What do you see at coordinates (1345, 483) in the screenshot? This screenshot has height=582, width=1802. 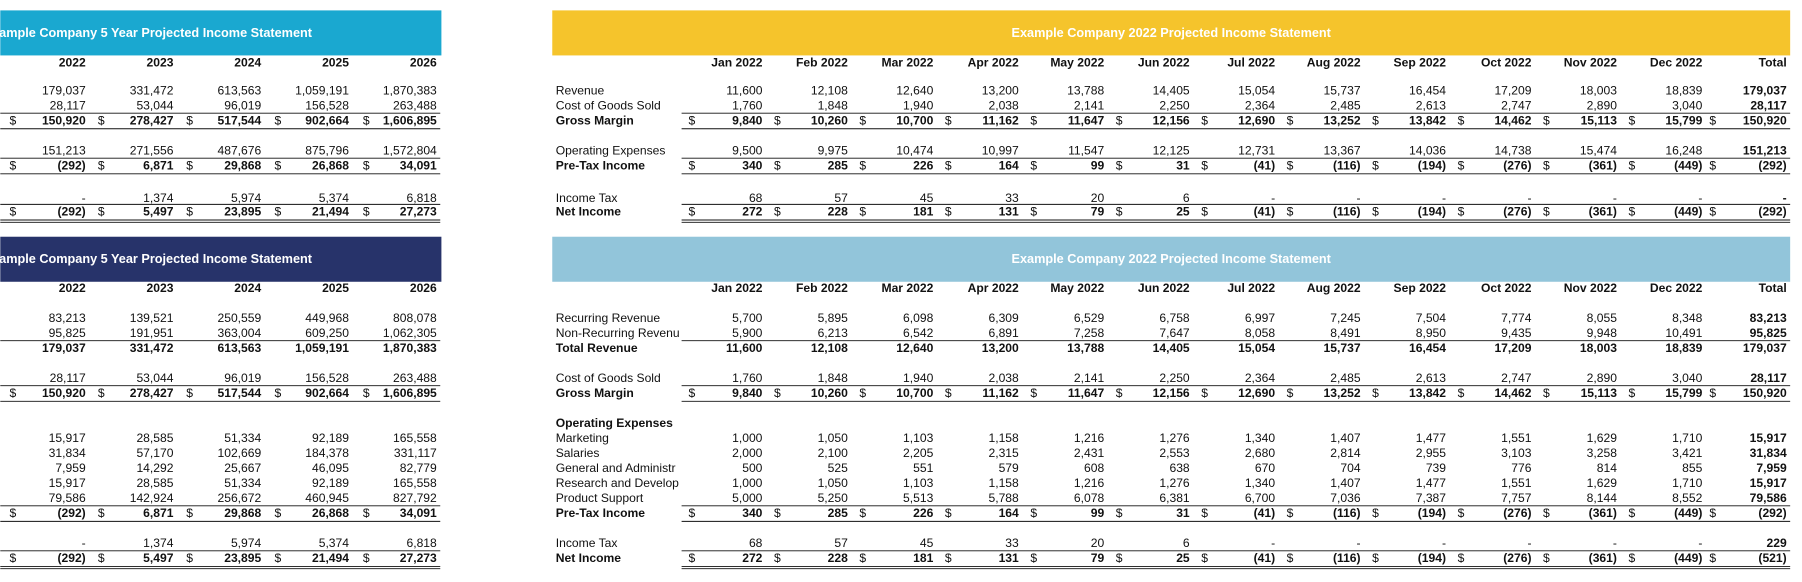 I see `cell-value: 1,407` at bounding box center [1345, 483].